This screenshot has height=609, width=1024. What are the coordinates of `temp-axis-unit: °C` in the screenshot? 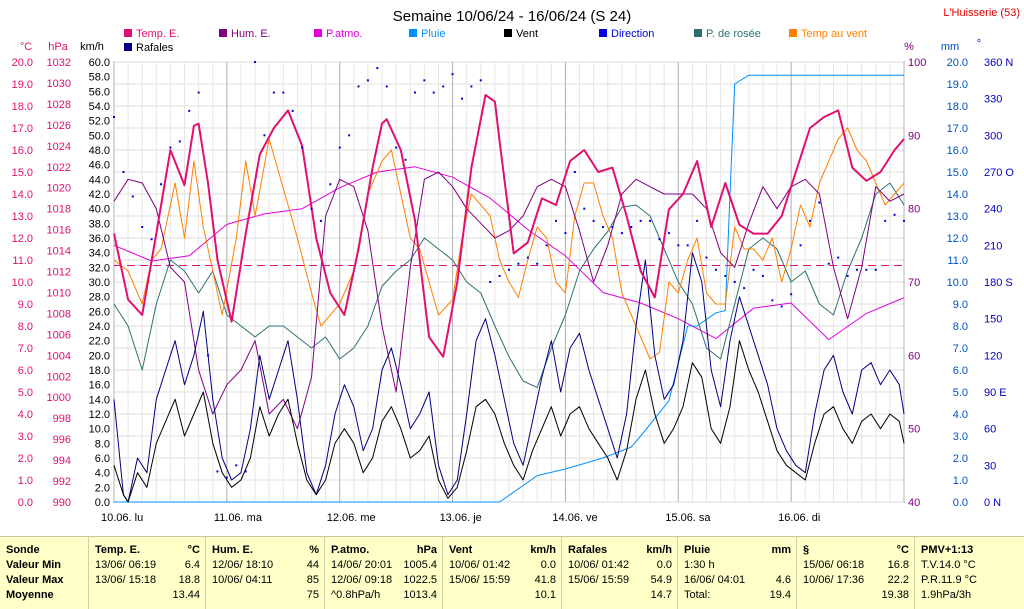 It's located at (26, 47).